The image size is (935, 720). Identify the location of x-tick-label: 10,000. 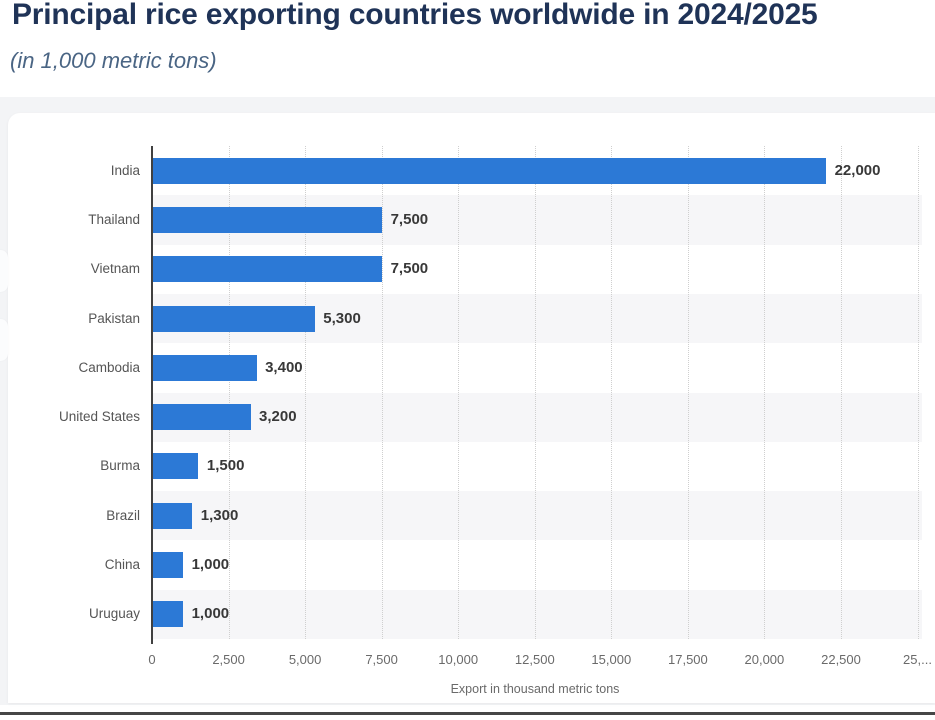
(458, 659).